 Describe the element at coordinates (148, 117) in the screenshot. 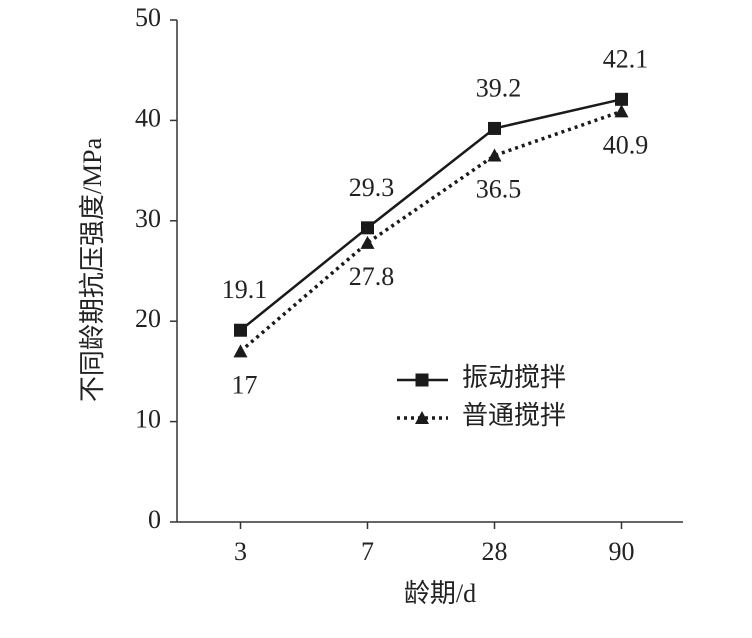

I see `y-tick-label: 40` at that location.